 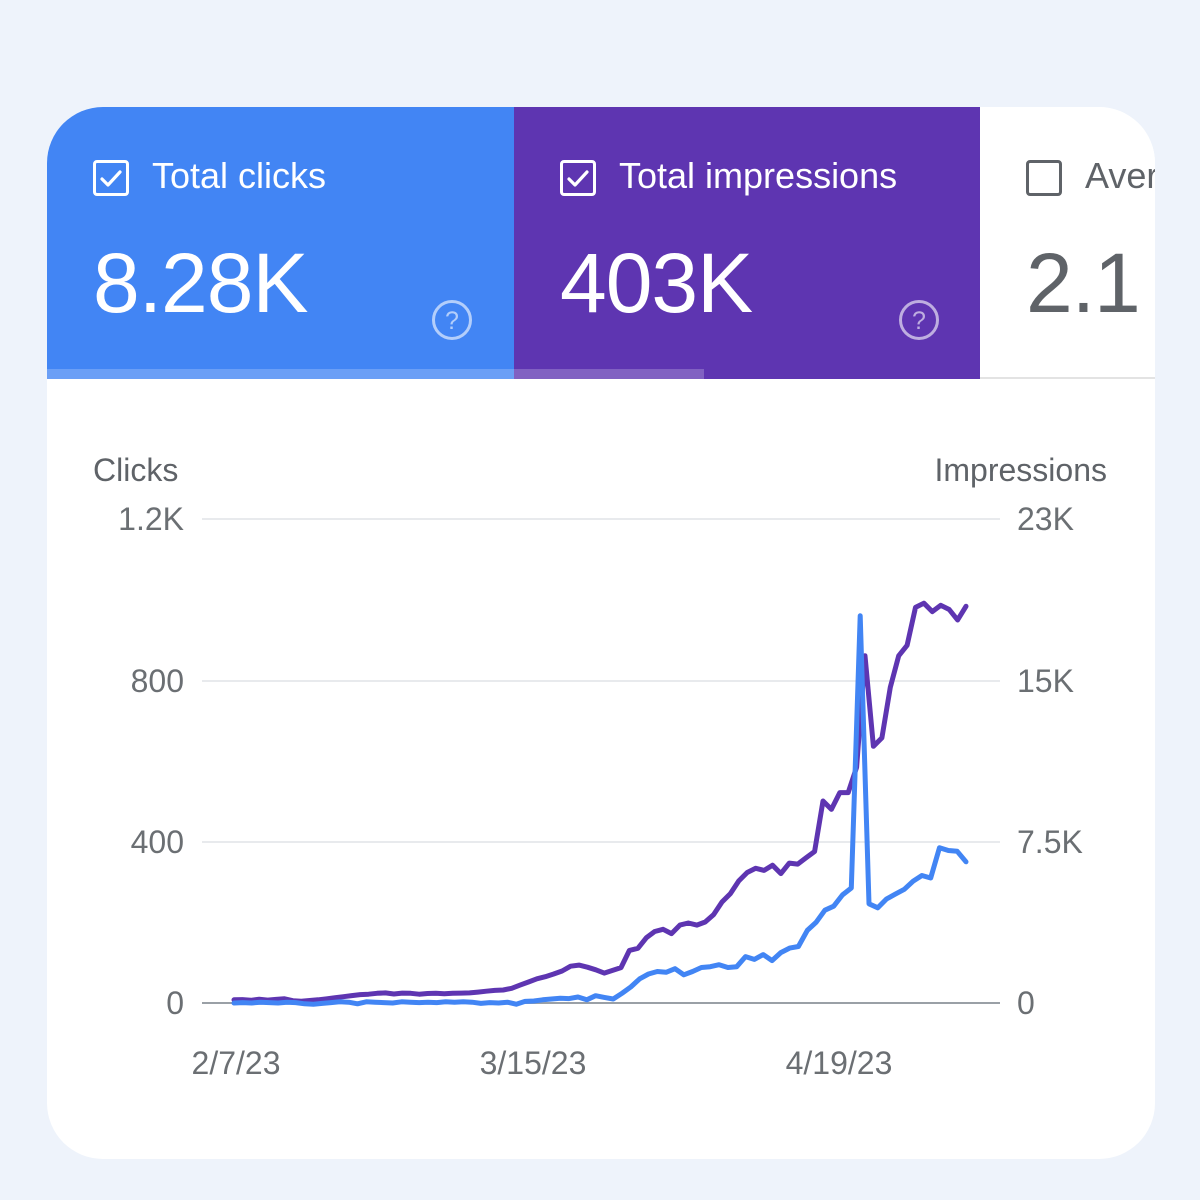 I want to click on clicks-label: Total clicks, so click(x=239, y=175).